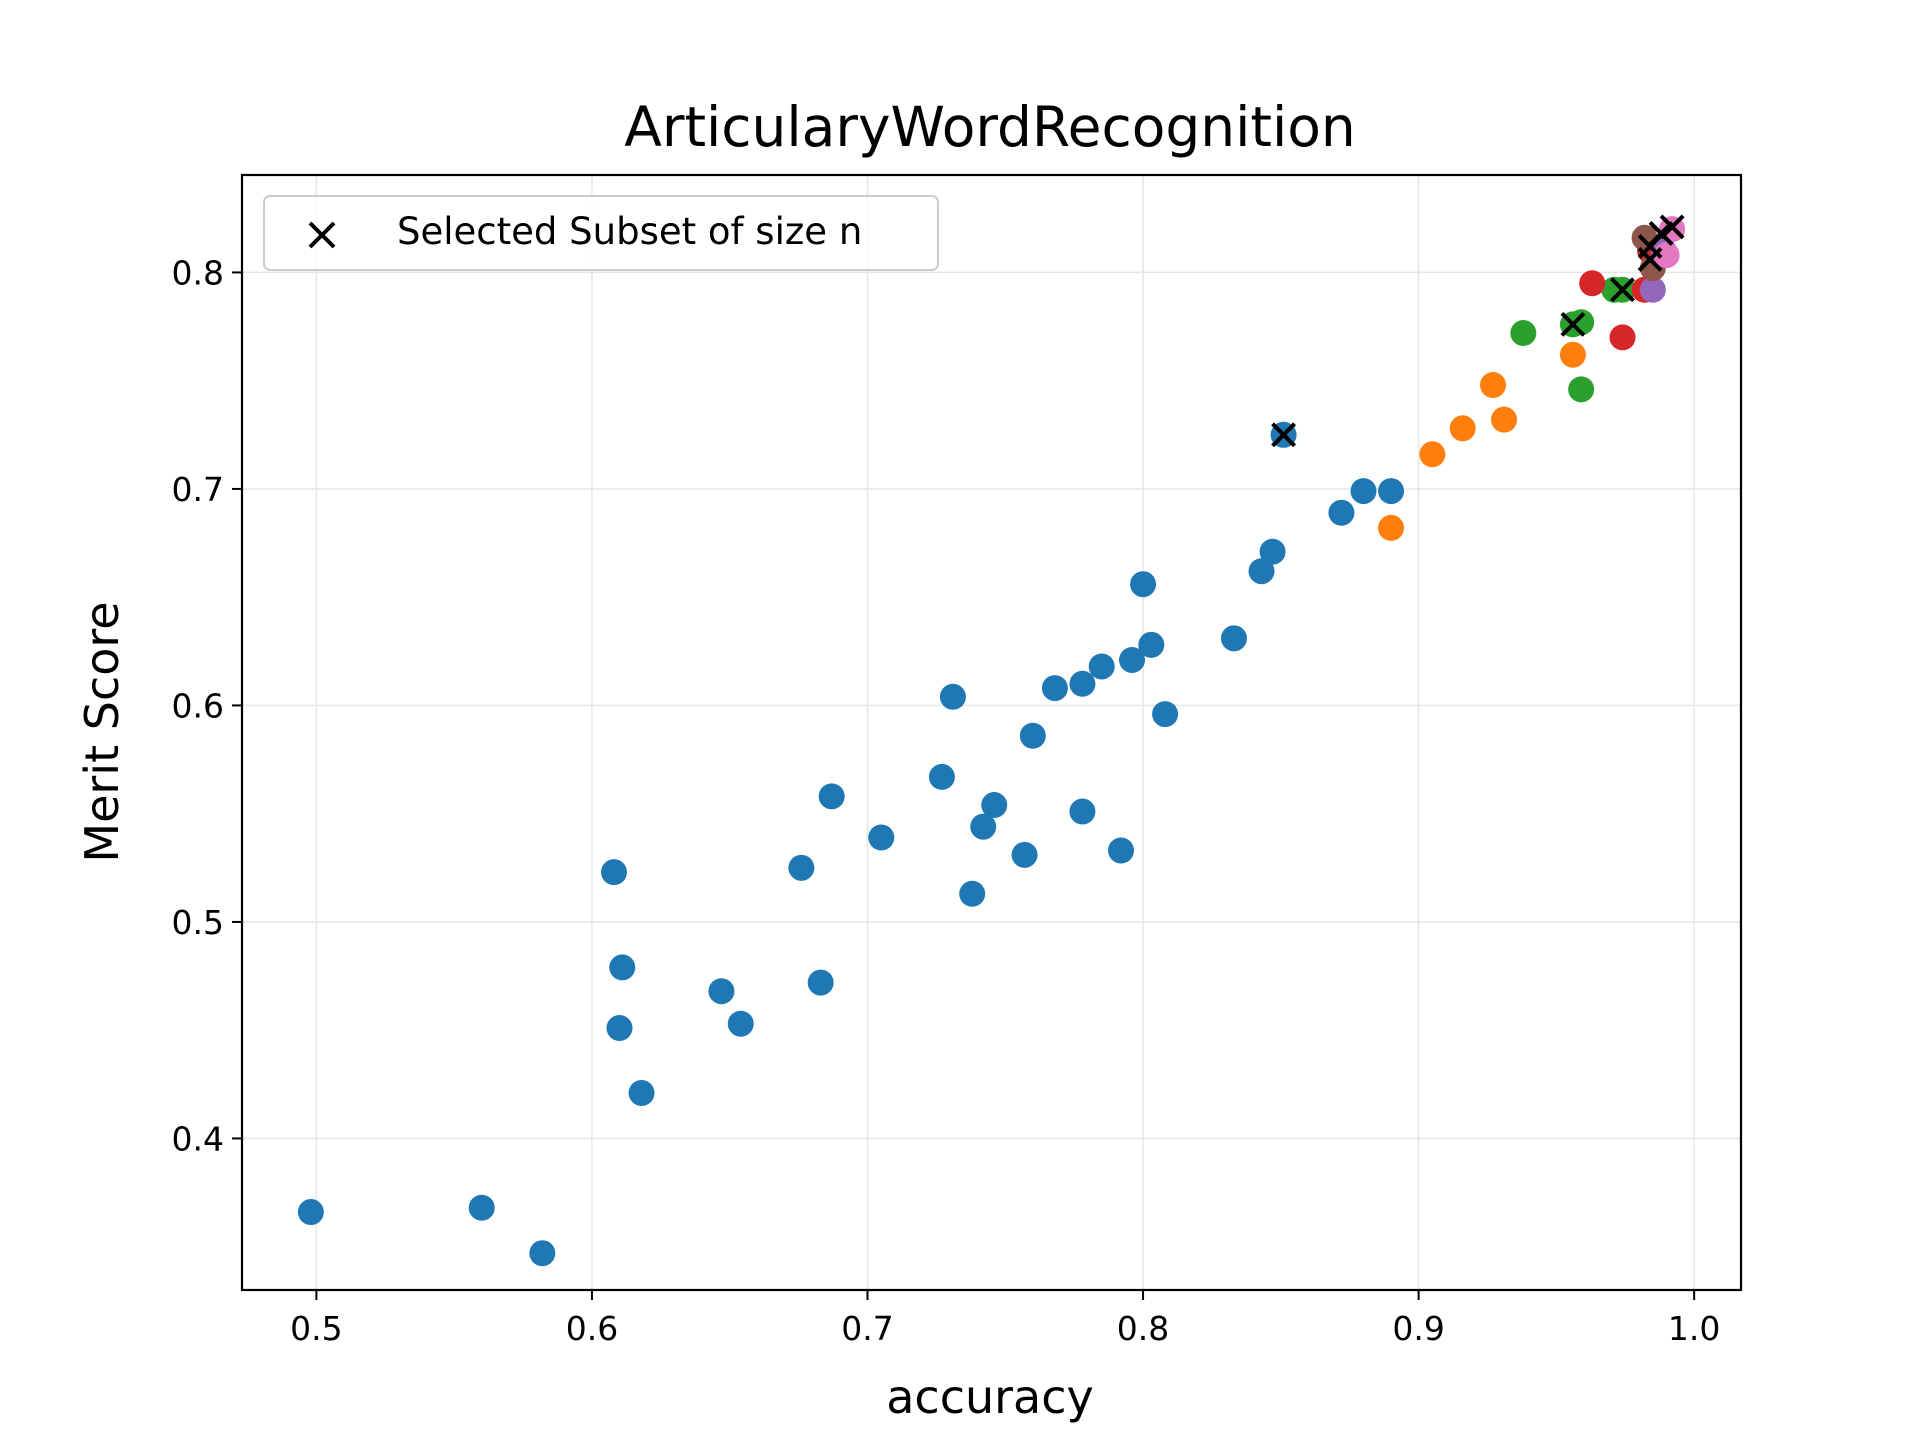 The image size is (1920, 1440). I want to click on x-tick-label: 0.8, so click(1143, 1328).